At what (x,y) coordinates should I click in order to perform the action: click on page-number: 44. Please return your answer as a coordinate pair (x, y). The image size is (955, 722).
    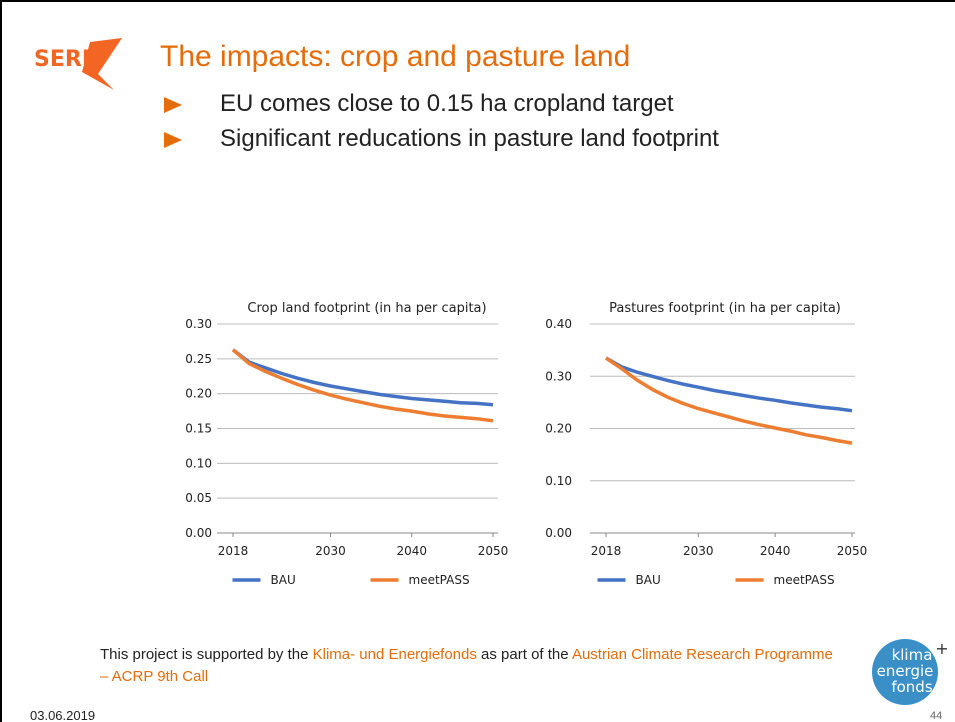
    Looking at the image, I should click on (936, 716).